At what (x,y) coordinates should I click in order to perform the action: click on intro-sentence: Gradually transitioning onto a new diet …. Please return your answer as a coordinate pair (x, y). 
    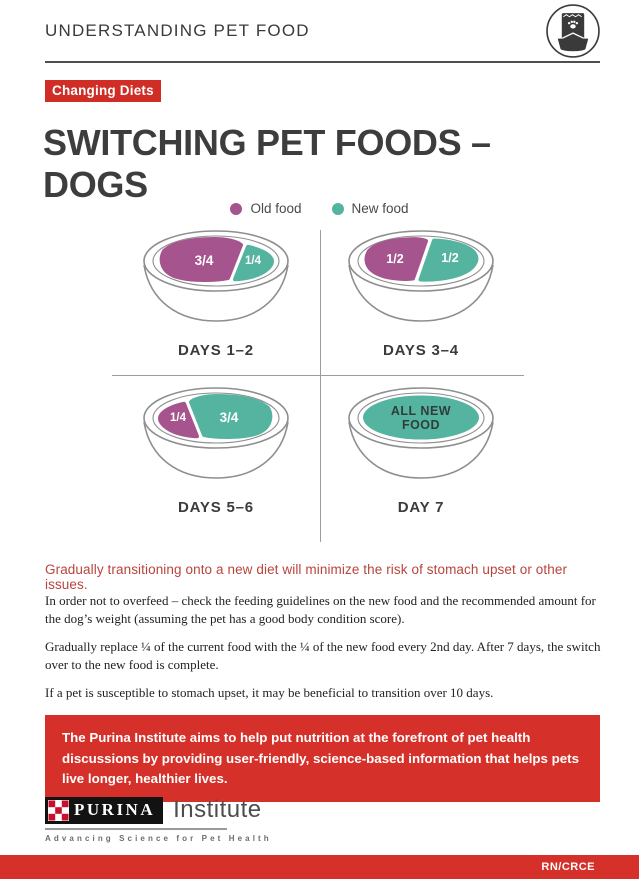
    Looking at the image, I should click on (306, 577).